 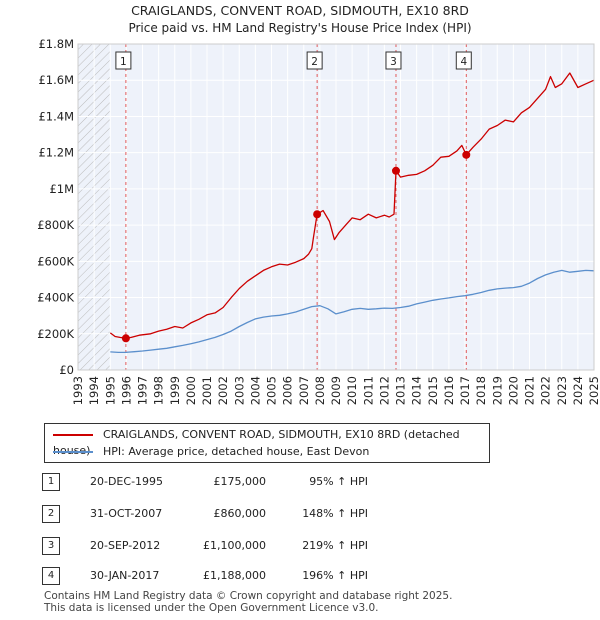 What do you see at coordinates (94, 390) in the screenshot?
I see `x-tick-label: 1994` at bounding box center [94, 390].